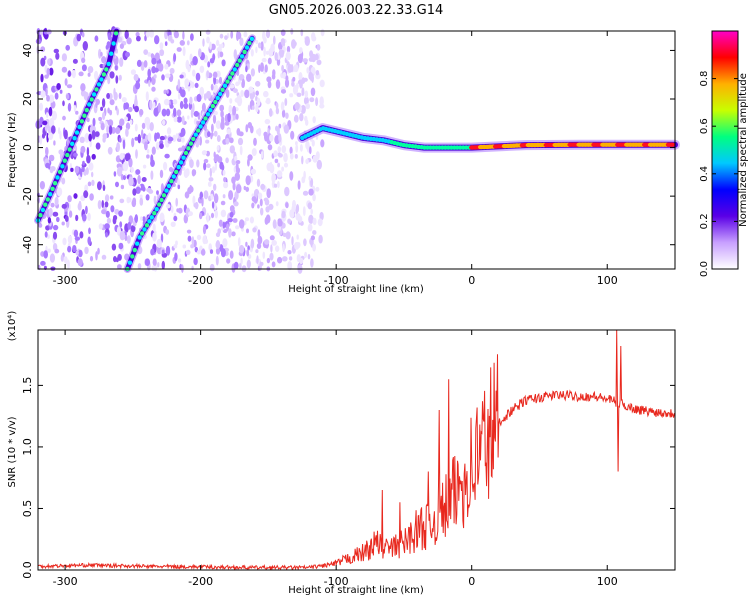 The image size is (750, 604). What do you see at coordinates (471, 280) in the screenshot?
I see `spectrogram-x-tick-label: 0` at bounding box center [471, 280].